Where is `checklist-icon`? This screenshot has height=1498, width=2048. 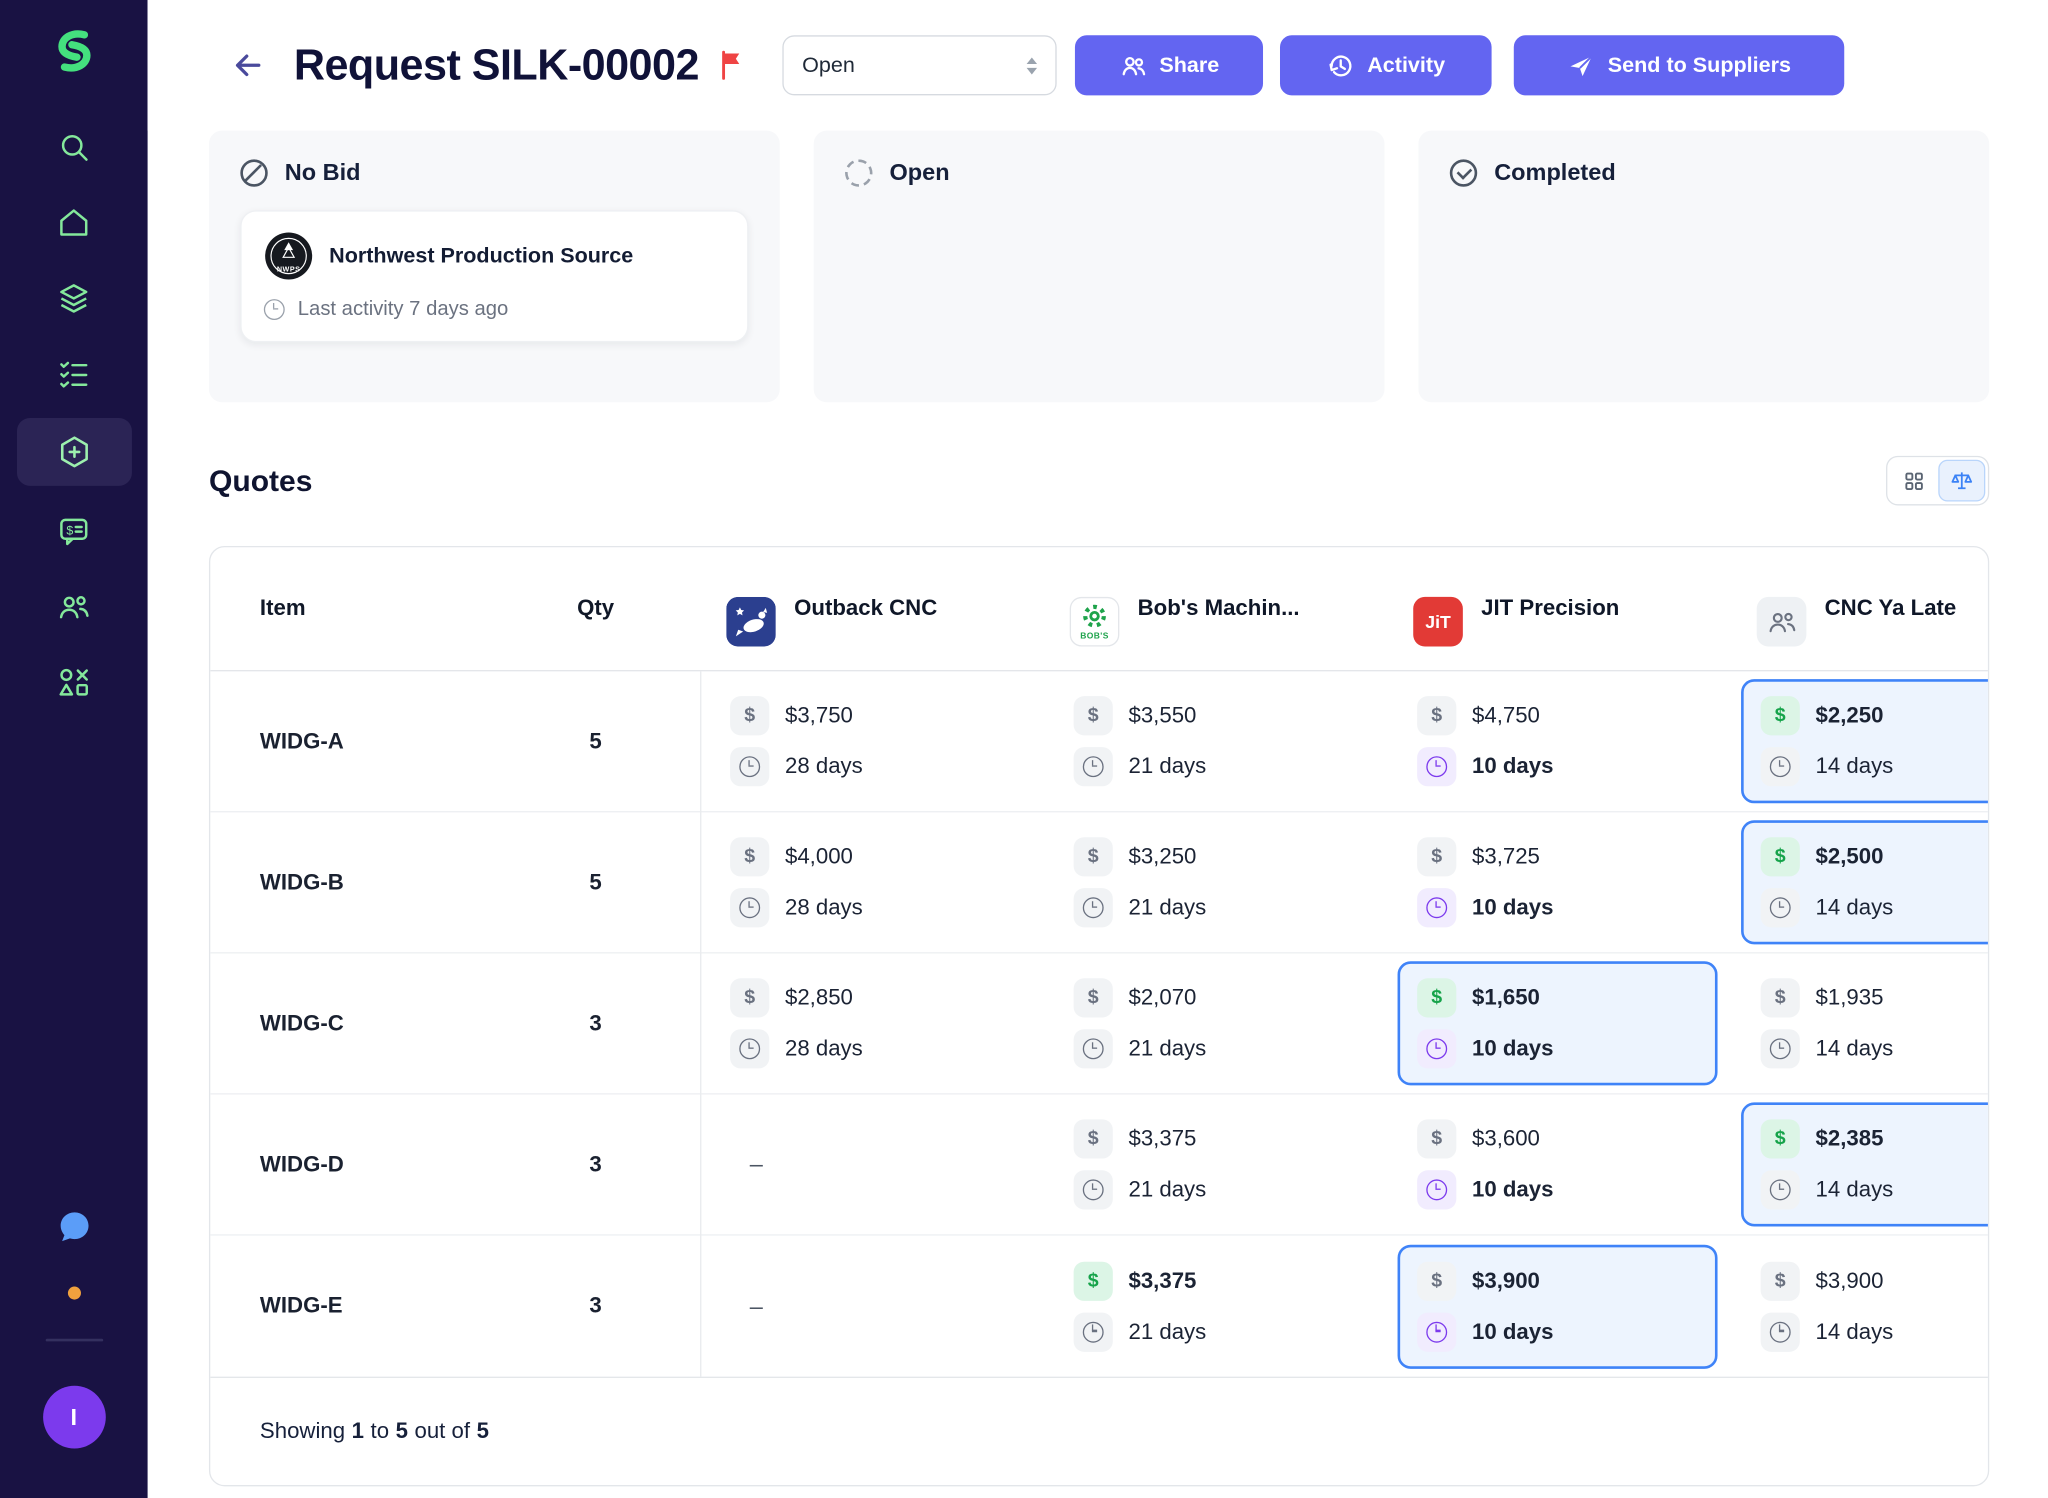 checklist-icon is located at coordinates (74, 374).